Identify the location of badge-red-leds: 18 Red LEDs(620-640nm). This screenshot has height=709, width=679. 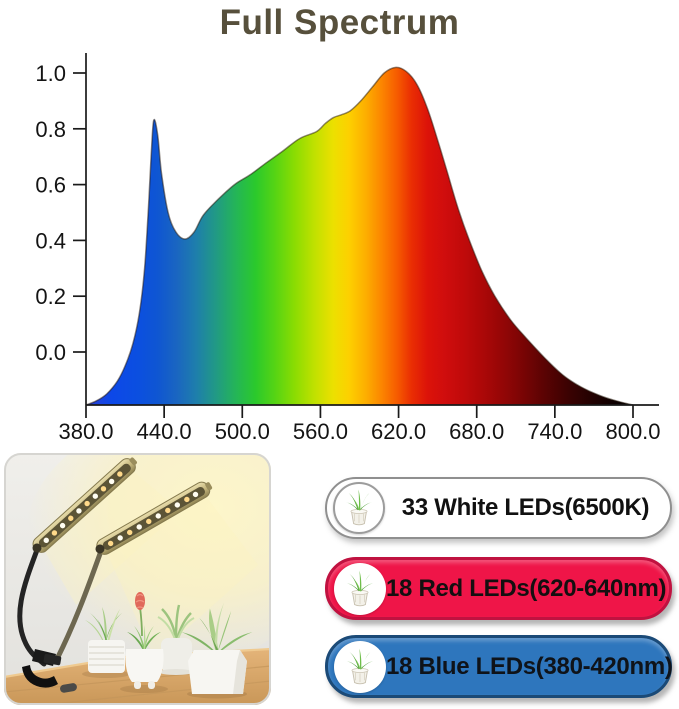
(498, 588).